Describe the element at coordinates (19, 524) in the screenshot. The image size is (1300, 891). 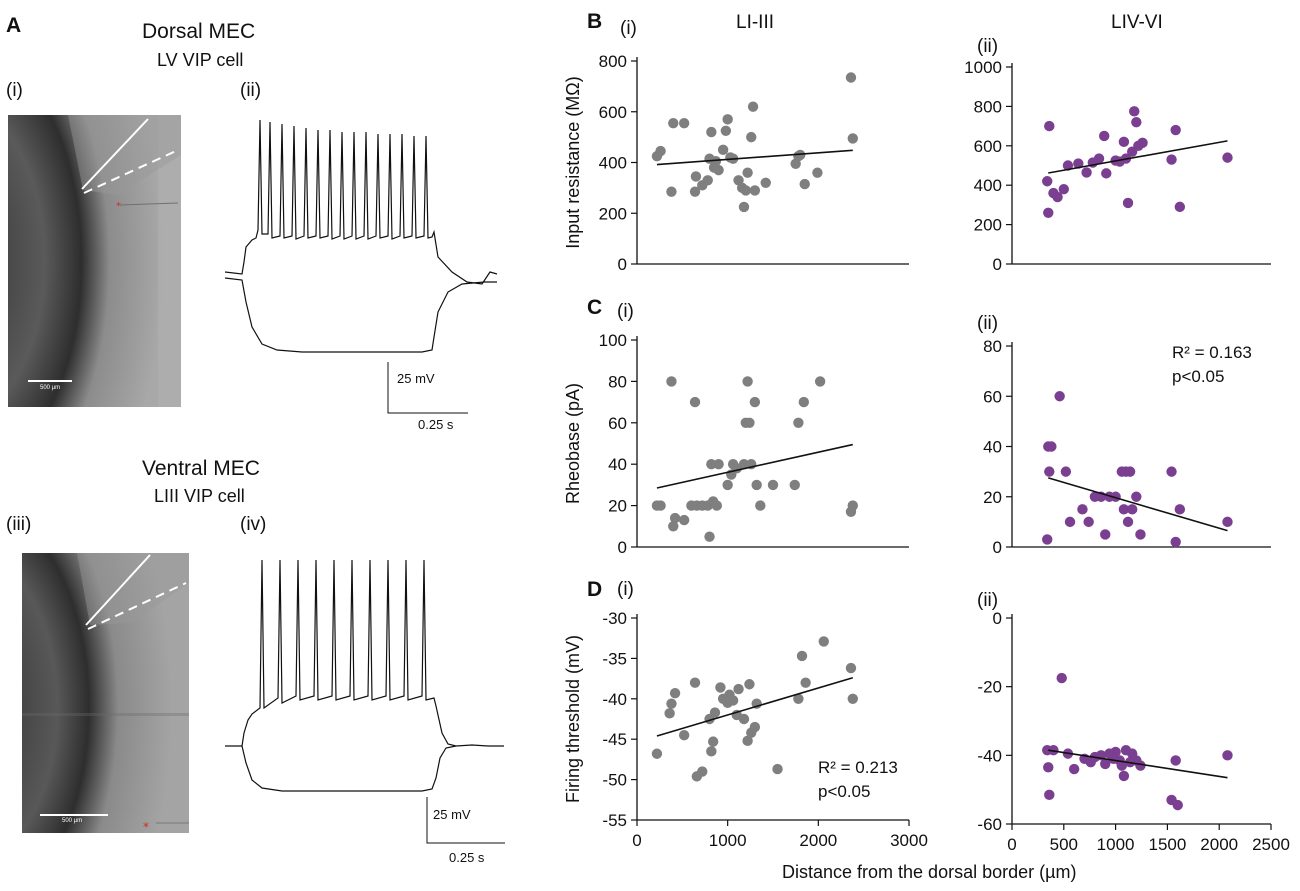
I see `label-a-iii: (iii)` at that location.